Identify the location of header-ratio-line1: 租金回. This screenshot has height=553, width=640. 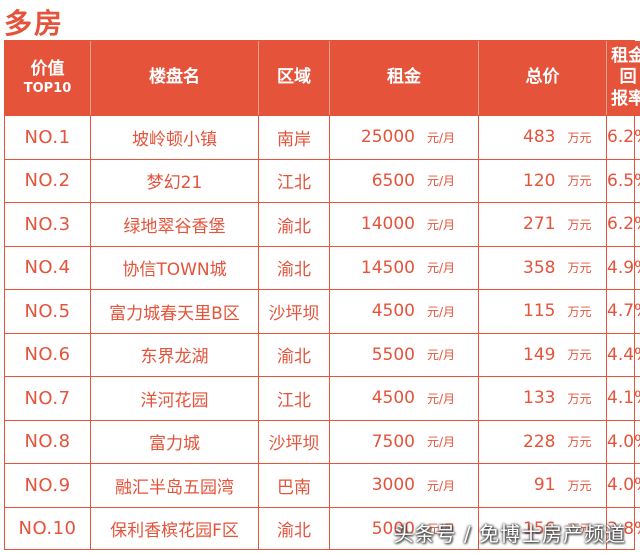
(625, 67).